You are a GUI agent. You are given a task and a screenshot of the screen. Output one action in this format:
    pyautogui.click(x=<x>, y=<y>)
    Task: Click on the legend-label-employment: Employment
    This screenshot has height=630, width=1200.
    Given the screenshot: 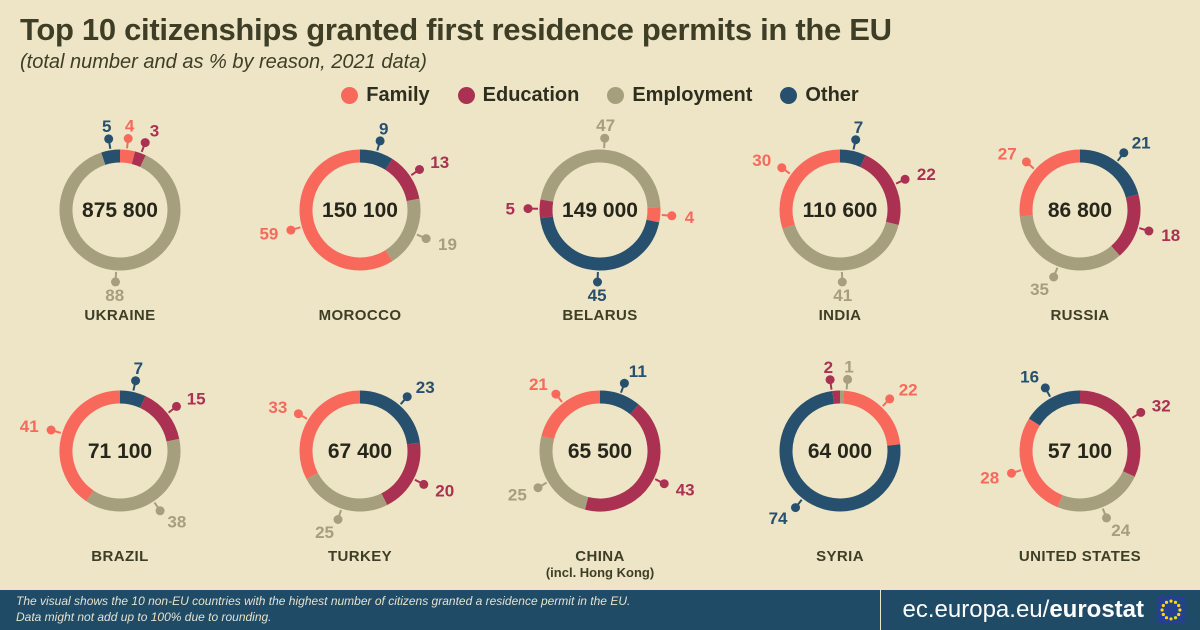 What is the action you would take?
    pyautogui.click(x=692, y=95)
    